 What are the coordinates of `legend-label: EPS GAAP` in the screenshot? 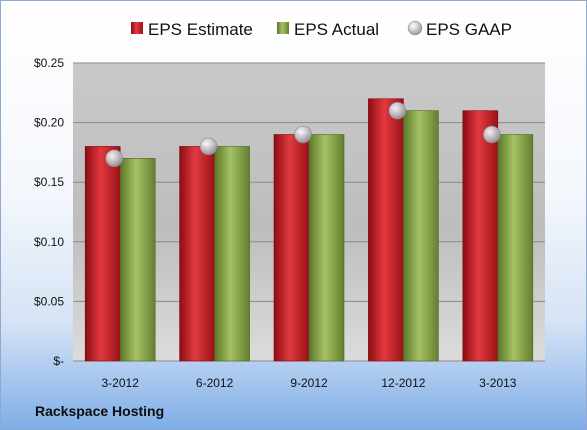 It's located at (469, 29).